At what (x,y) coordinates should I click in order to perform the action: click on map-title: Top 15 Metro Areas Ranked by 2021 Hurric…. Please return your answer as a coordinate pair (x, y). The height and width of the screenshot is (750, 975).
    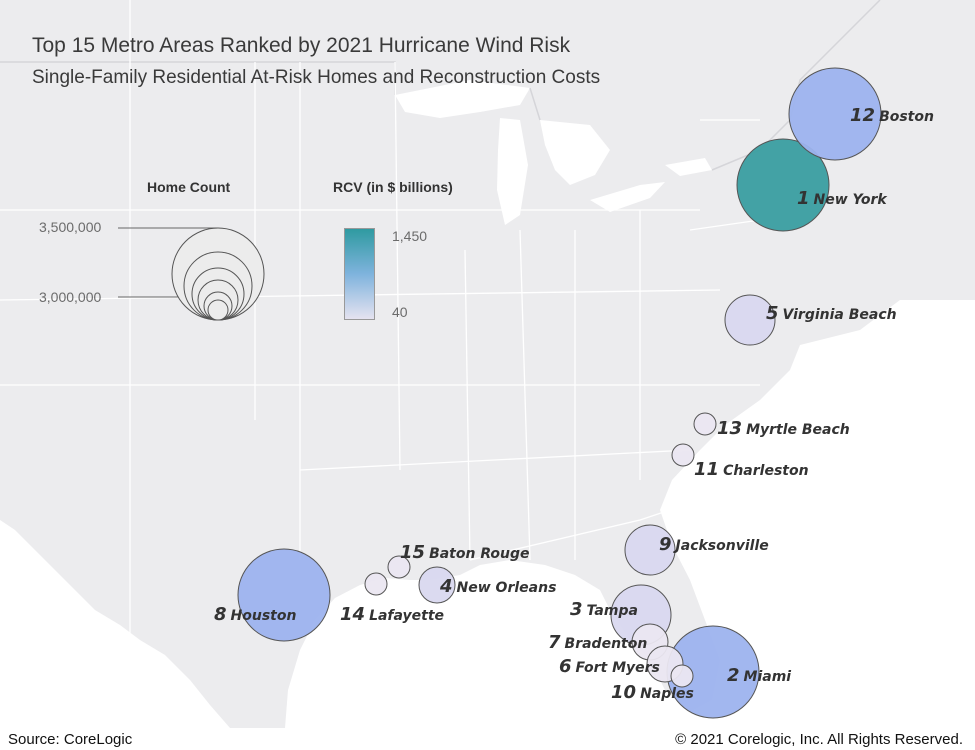
    Looking at the image, I should click on (301, 45).